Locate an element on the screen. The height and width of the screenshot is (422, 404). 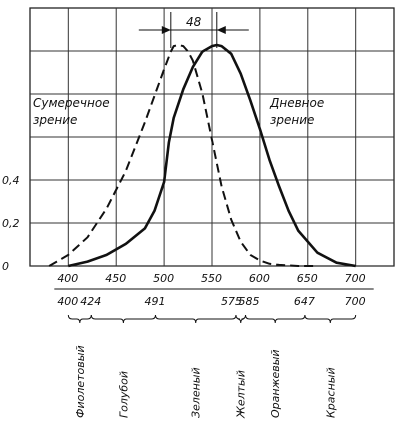
x-tick-label: 400 is located at coordinates (67, 278).